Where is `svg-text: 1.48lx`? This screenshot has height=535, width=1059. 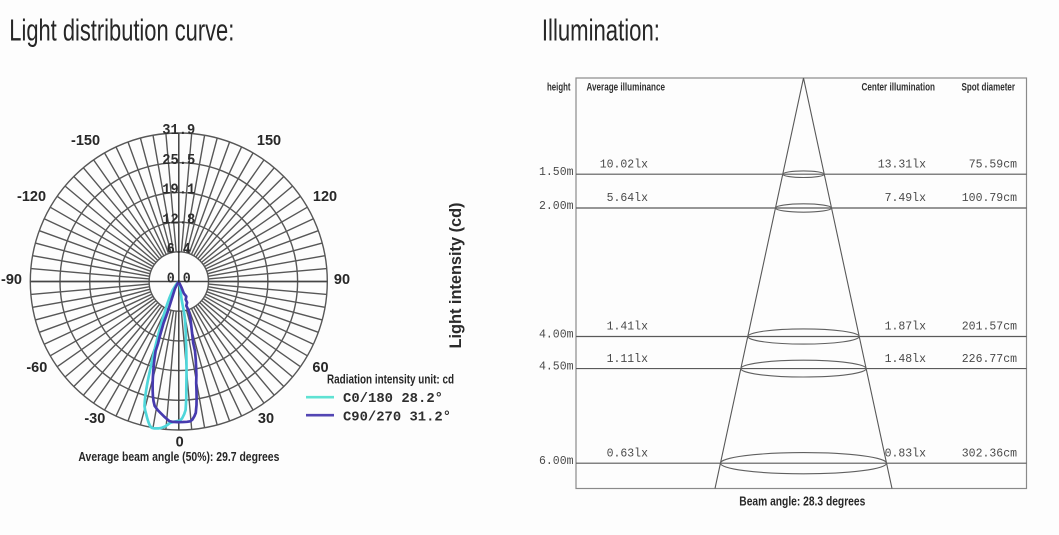 svg-text: 1.48lx is located at coordinates (906, 359).